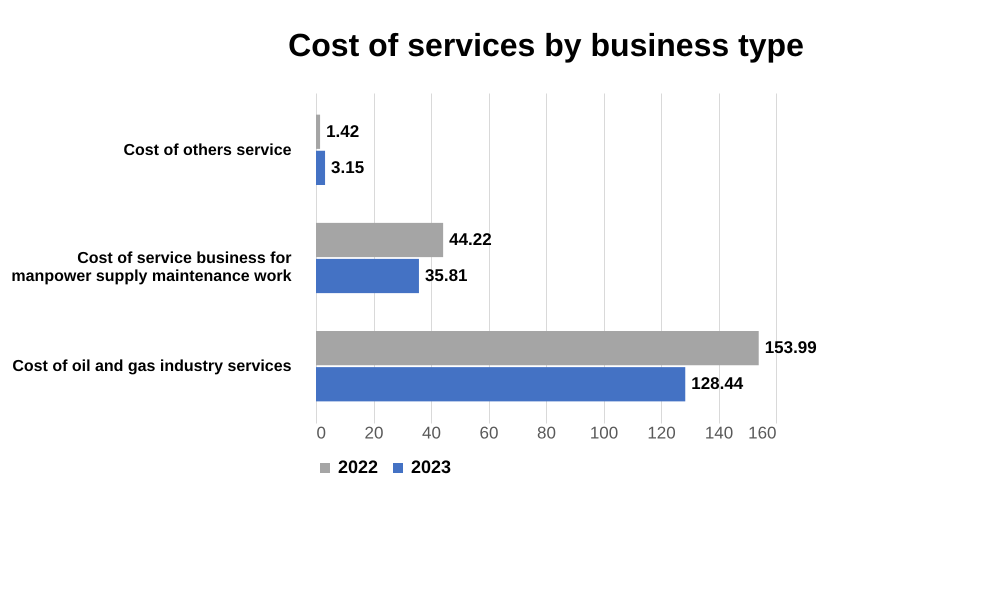  I want to click on data-label: 3.15, so click(347, 167).